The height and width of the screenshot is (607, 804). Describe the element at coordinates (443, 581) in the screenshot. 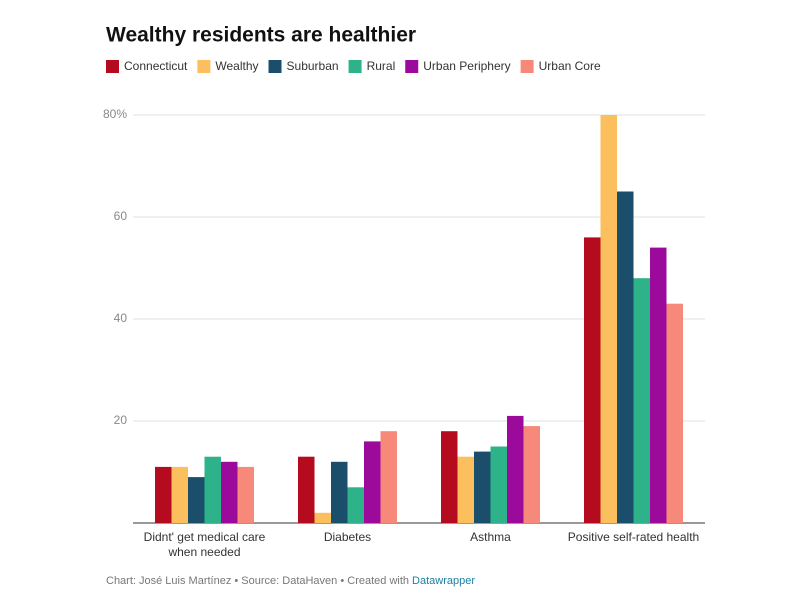

I see `footer-link: Datawrapper` at that location.